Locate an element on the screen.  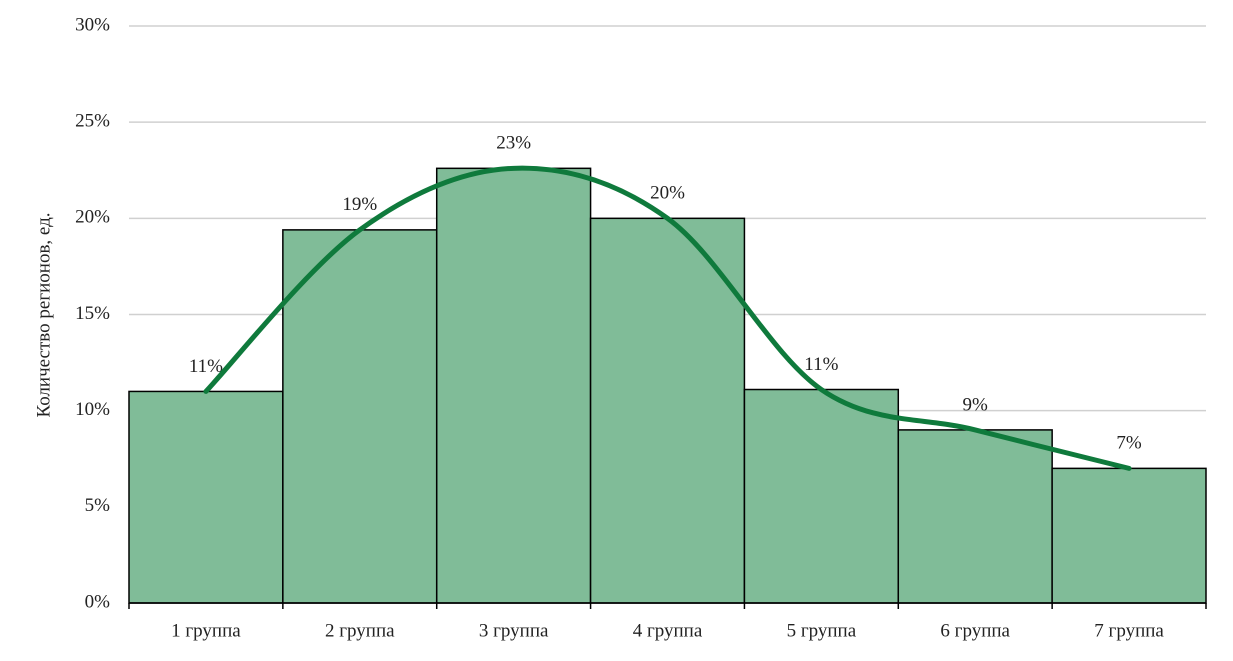
y-tick-label: 15% is located at coordinates (92, 313).